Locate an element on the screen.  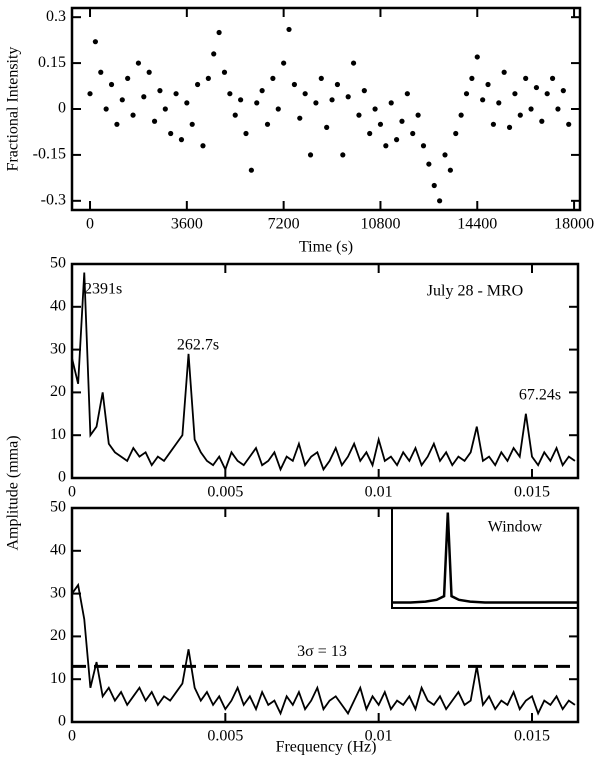
x-axis-label: Time (s) is located at coordinates (326, 247).